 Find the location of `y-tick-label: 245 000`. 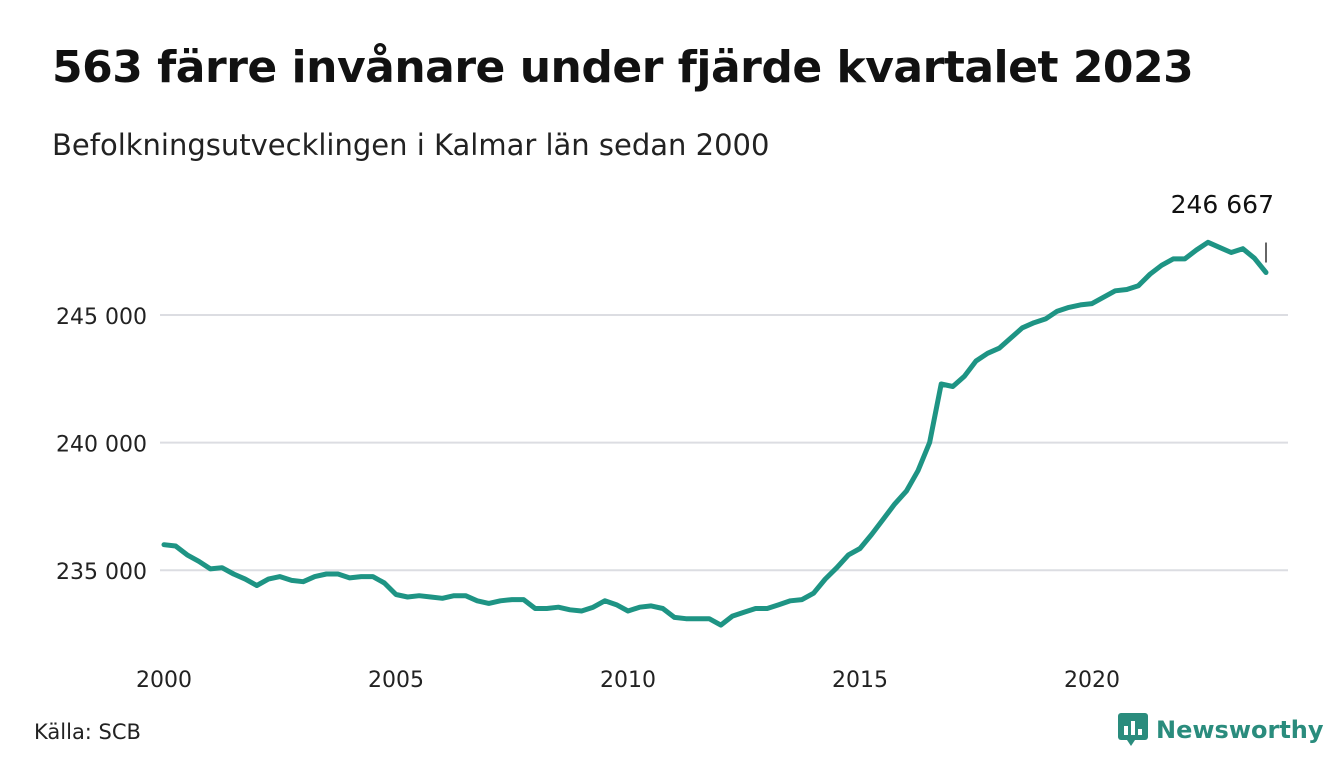

y-tick-label: 245 000 is located at coordinates (101, 317).